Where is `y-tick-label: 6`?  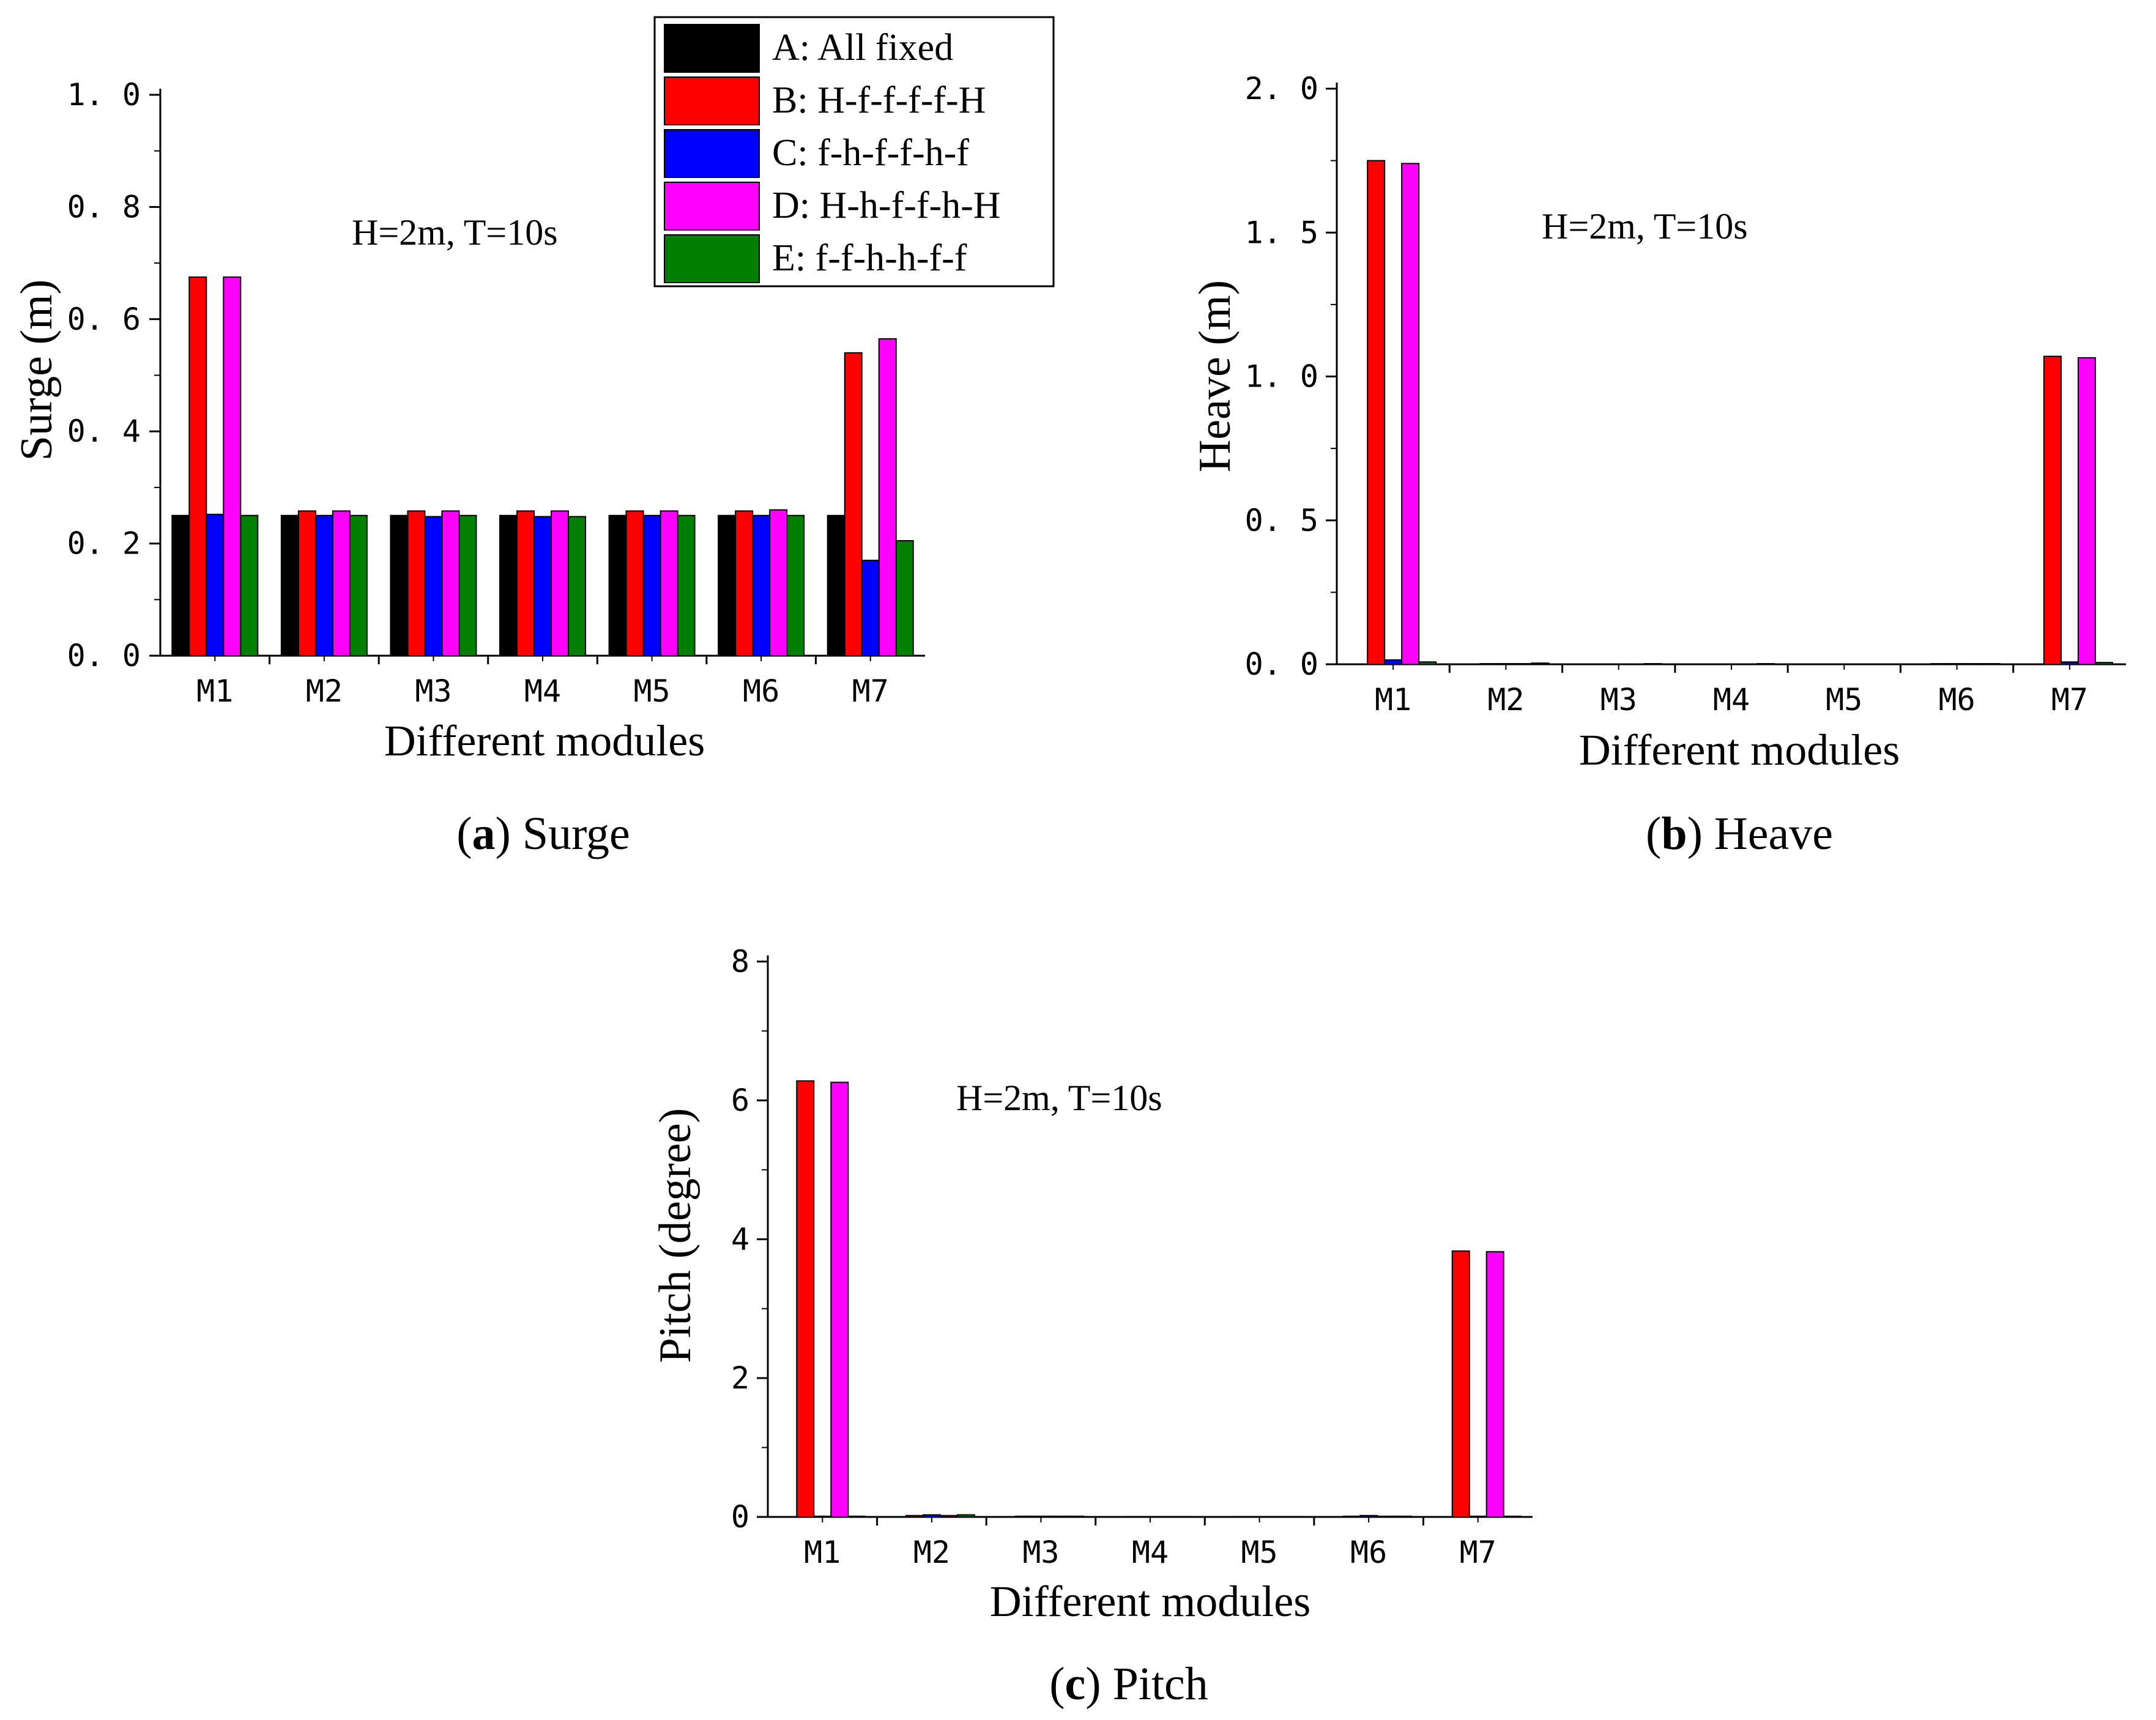
y-tick-label: 6 is located at coordinates (740, 1100).